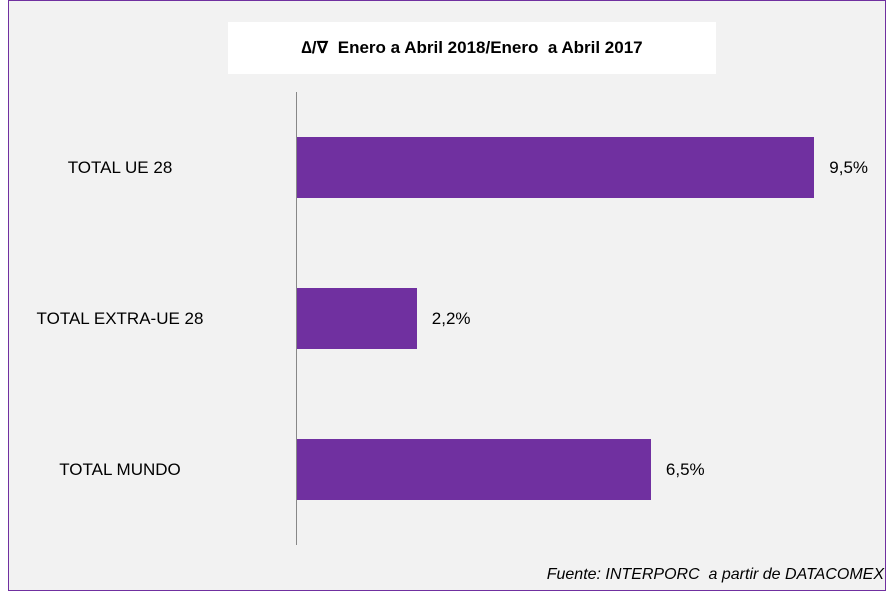  Describe the element at coordinates (296, 318) in the screenshot. I see `category-axis` at that location.